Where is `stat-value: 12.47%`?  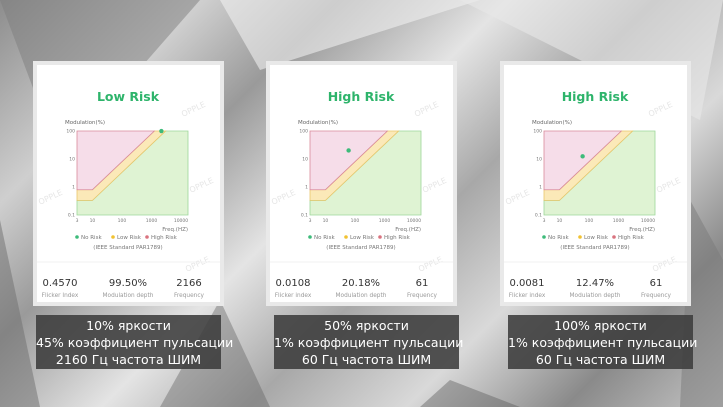 stat-value: 12.47% is located at coordinates (595, 283).